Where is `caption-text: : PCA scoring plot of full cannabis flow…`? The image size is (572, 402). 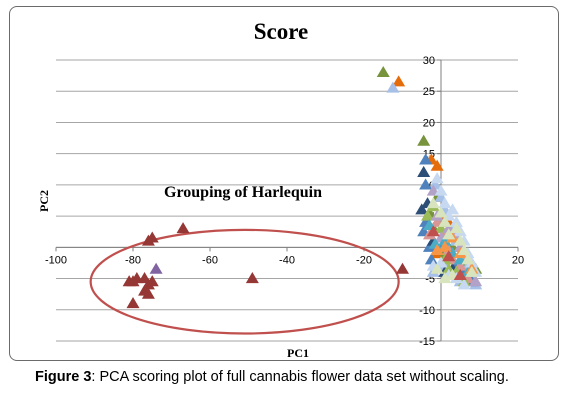 caption-text: : PCA scoring plot of full cannabis flow… is located at coordinates (300, 377).